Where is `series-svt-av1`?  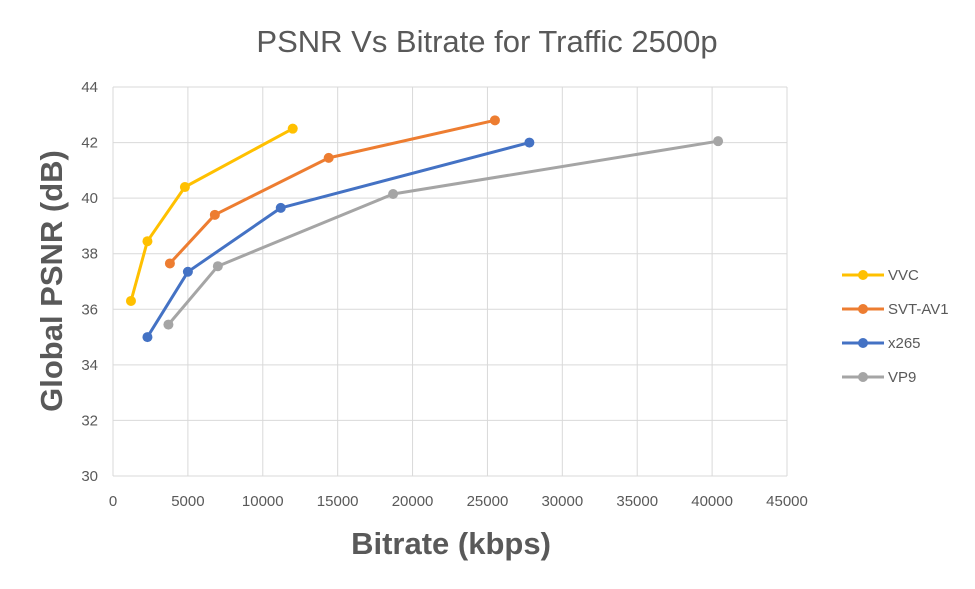 series-svt-av1 is located at coordinates (332, 192).